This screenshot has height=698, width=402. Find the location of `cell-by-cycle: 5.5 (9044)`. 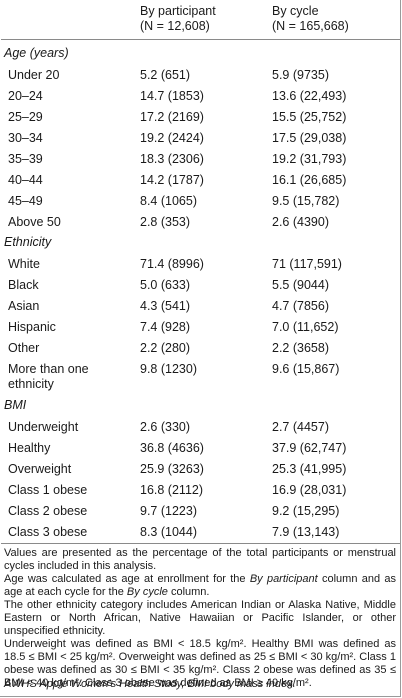

cell-by-cycle: 5.5 (9044) is located at coordinates (300, 285).